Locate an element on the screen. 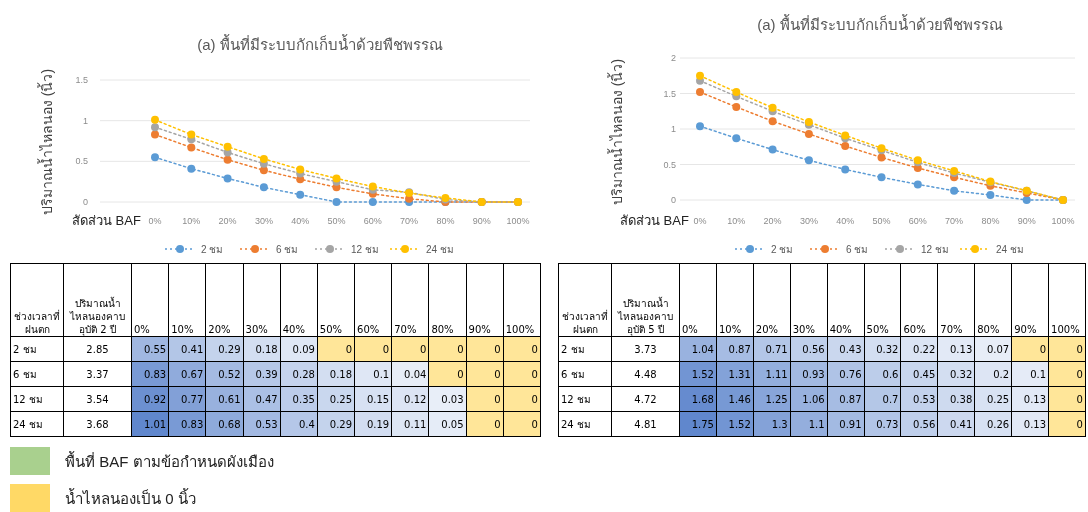  data-label: 0.32 is located at coordinates (956, 374).